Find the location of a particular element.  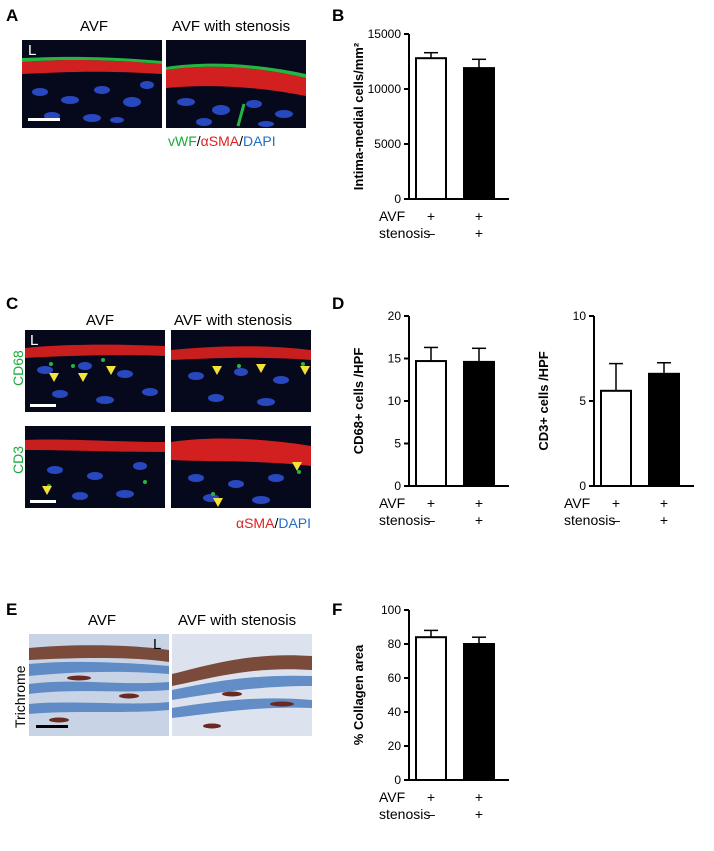

panel-e-row-label: Trichrome is located at coordinates (20, 697).